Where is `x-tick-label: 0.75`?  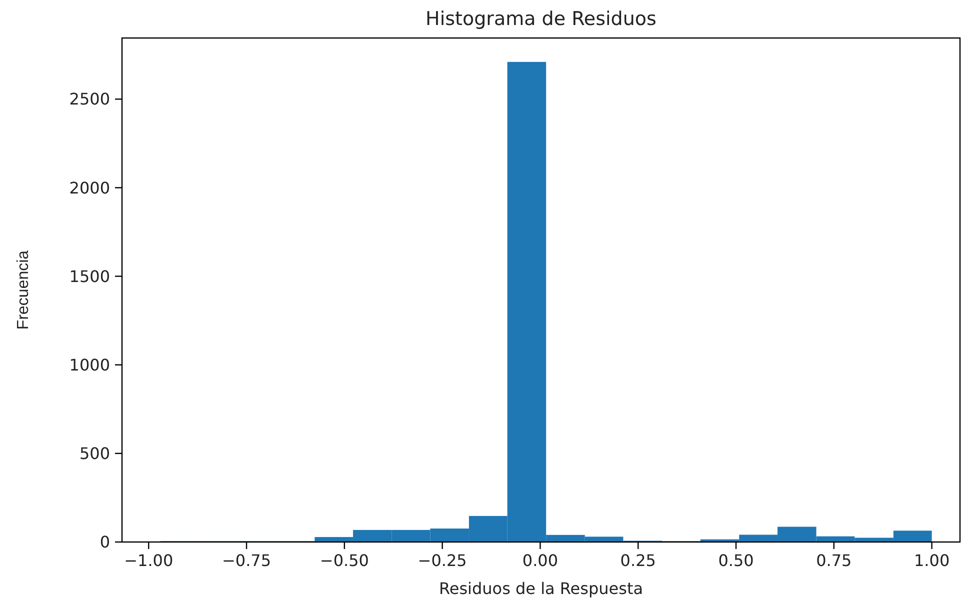
x-tick-label: 0.75 is located at coordinates (834, 560).